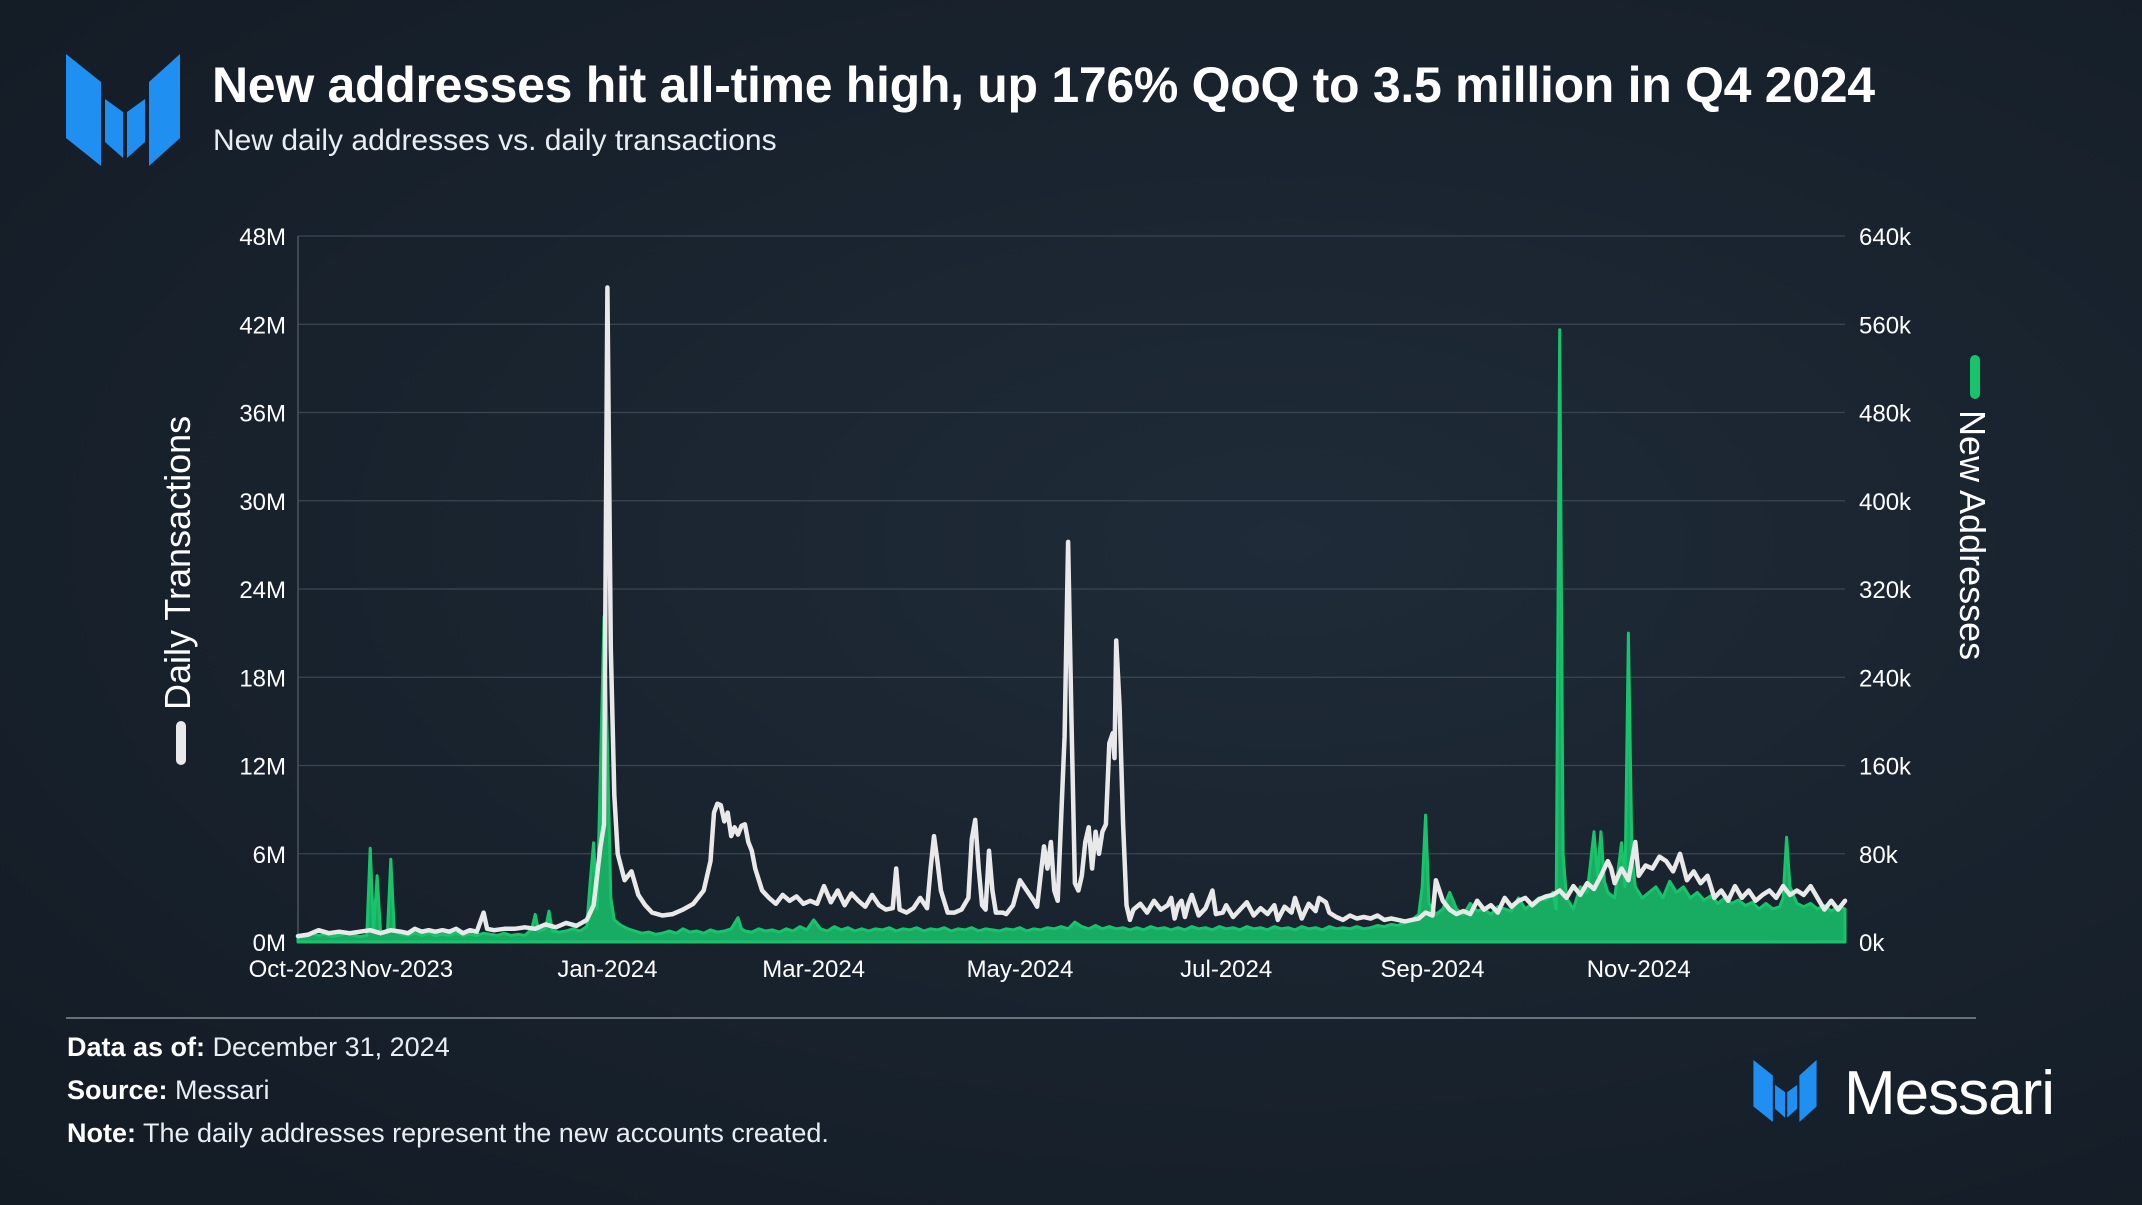 This screenshot has height=1205, width=2142. I want to click on y-right-tick-label: 160k, so click(1885, 767).